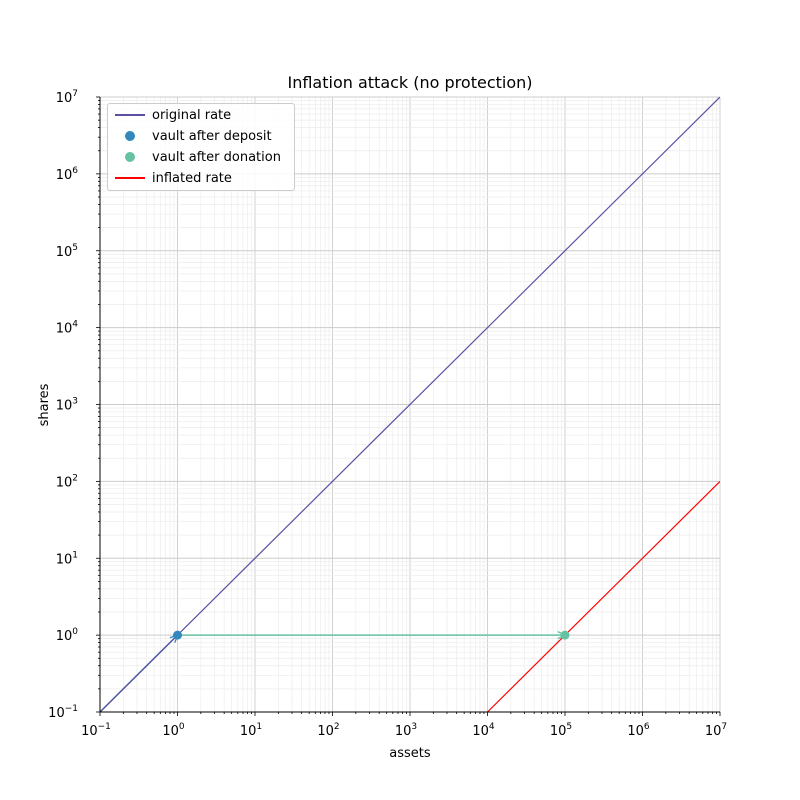  Describe the element at coordinates (67, 251) in the screenshot. I see `y-tick-label: 10⁵` at that location.